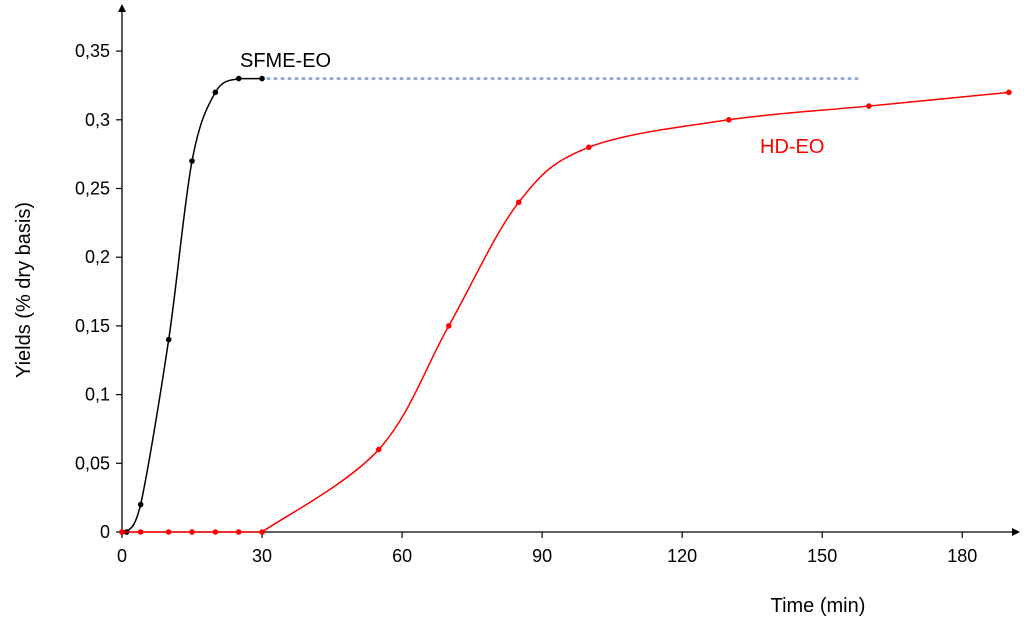 The width and height of the screenshot is (1024, 625). I want to click on y-tick-label: 0, so click(105, 532).